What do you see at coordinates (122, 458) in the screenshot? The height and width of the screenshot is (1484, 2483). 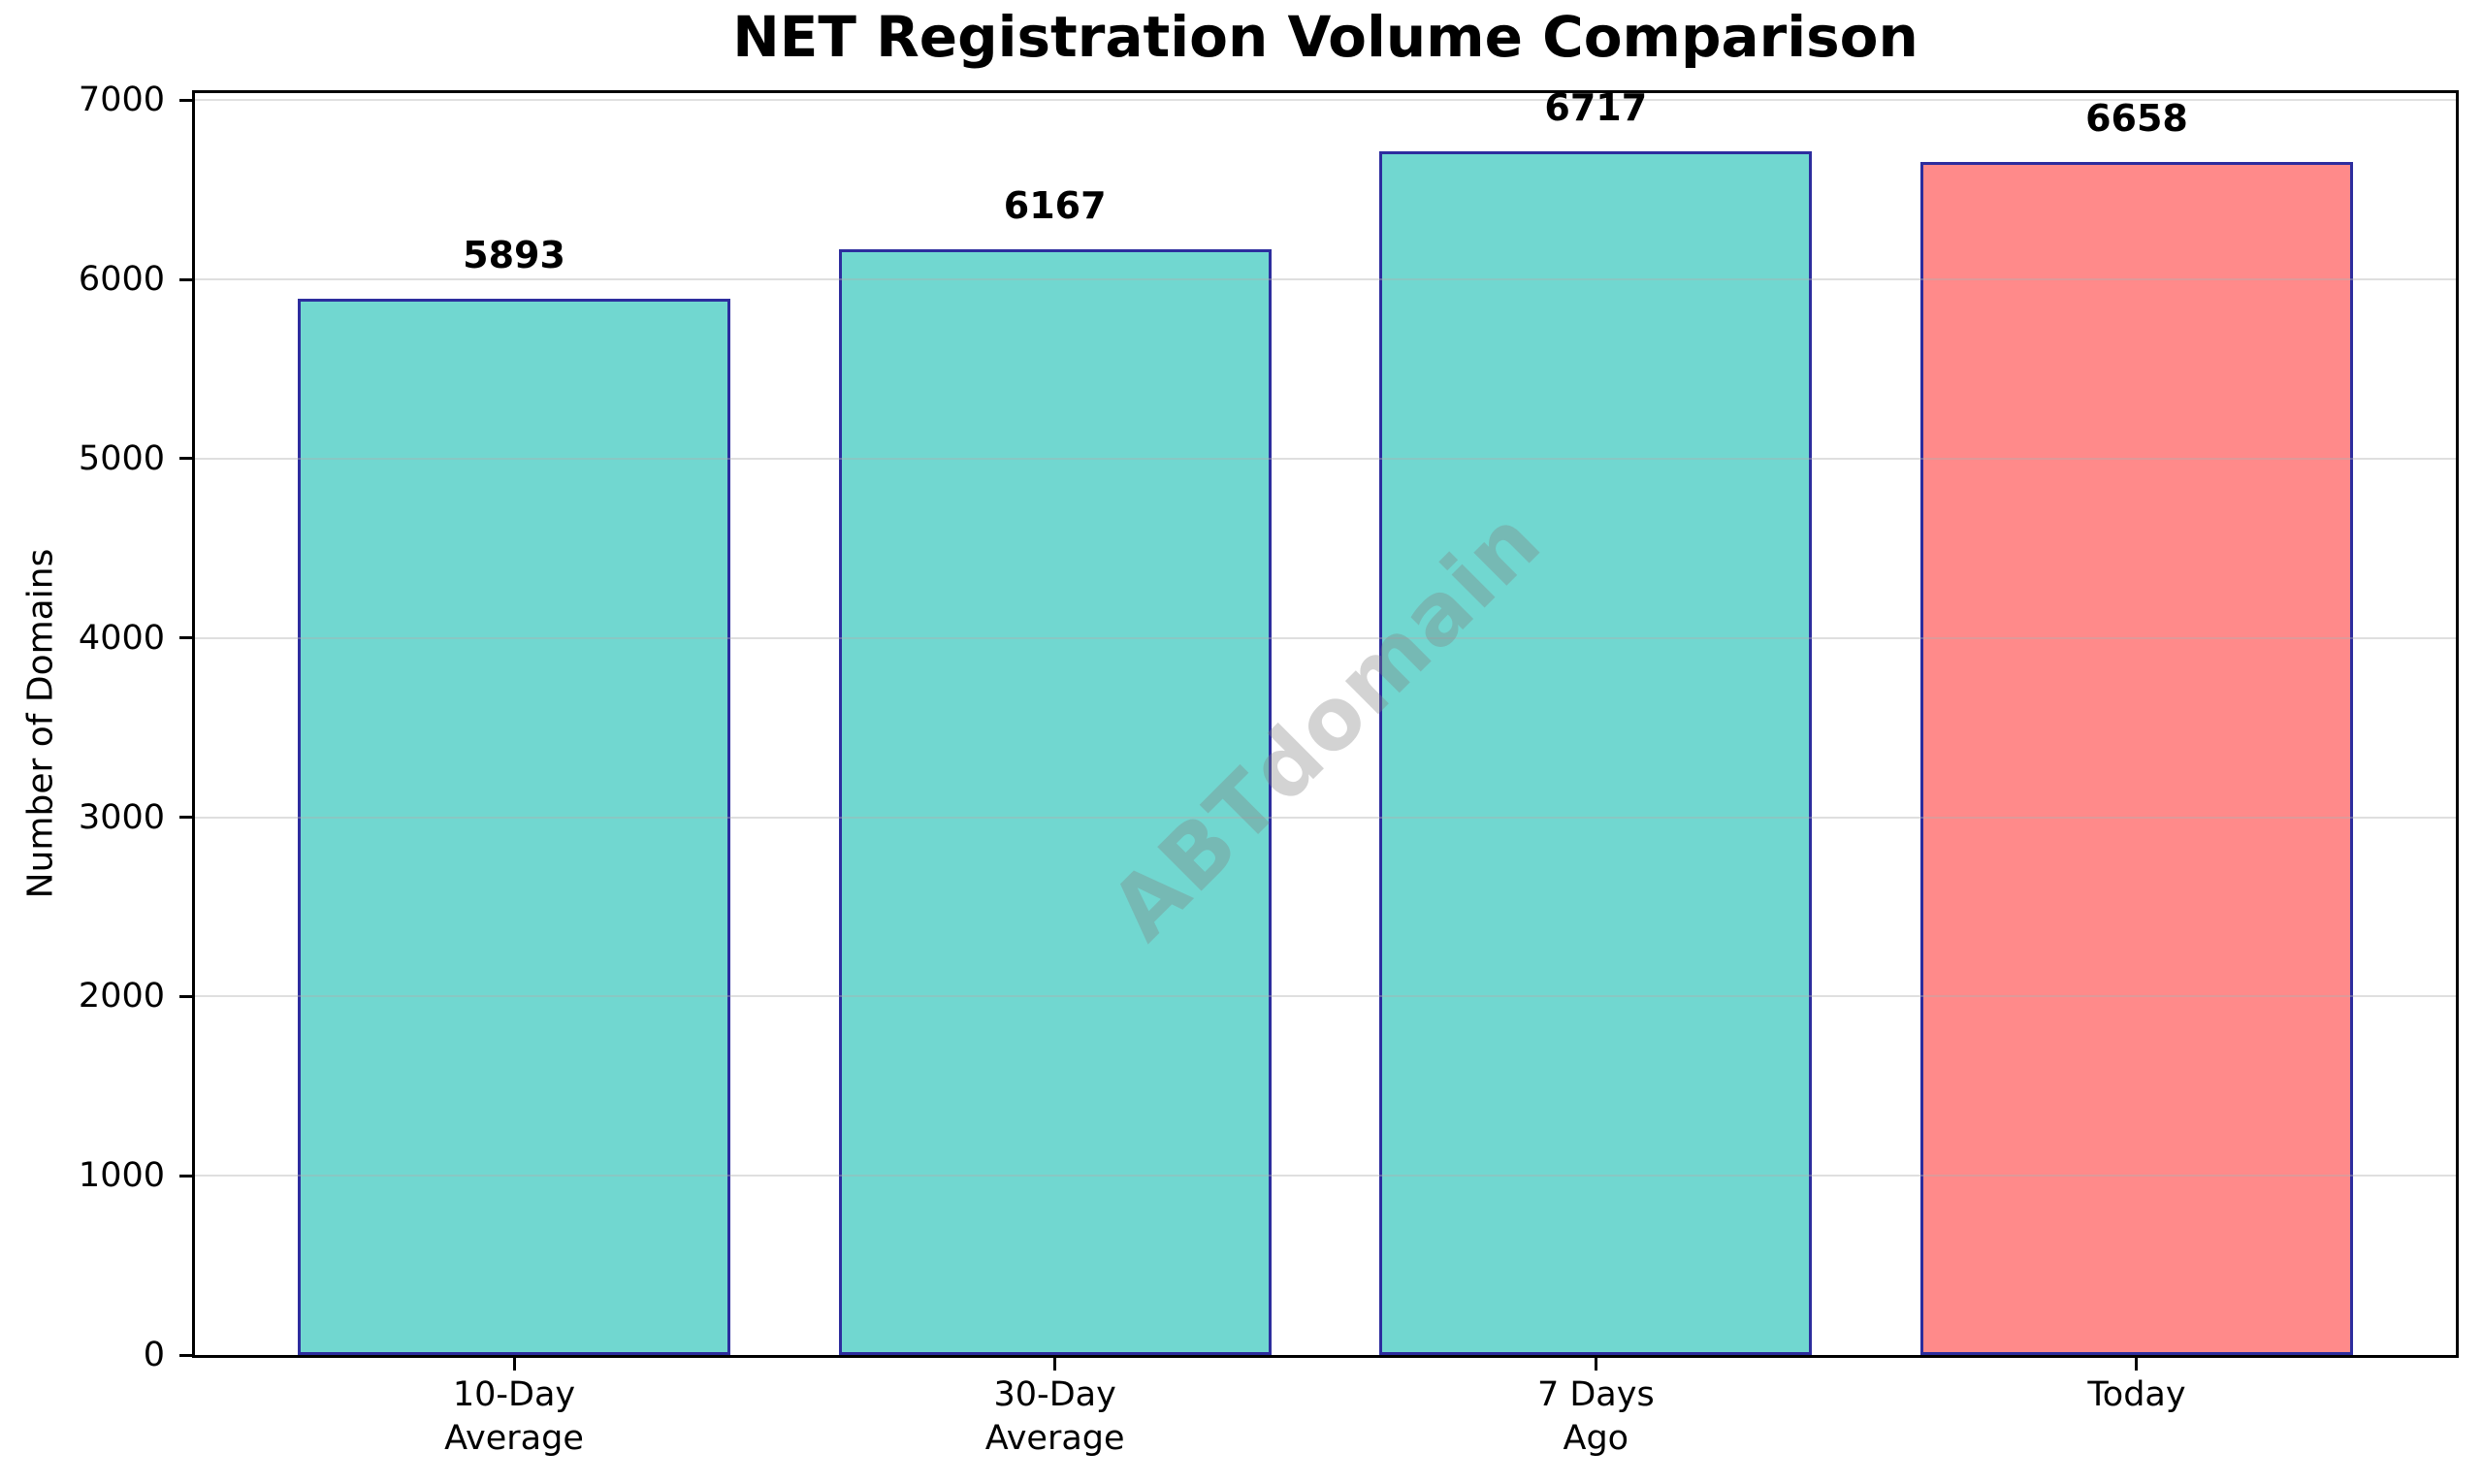 I see `y-tick-label-5000: 5000` at bounding box center [122, 458].